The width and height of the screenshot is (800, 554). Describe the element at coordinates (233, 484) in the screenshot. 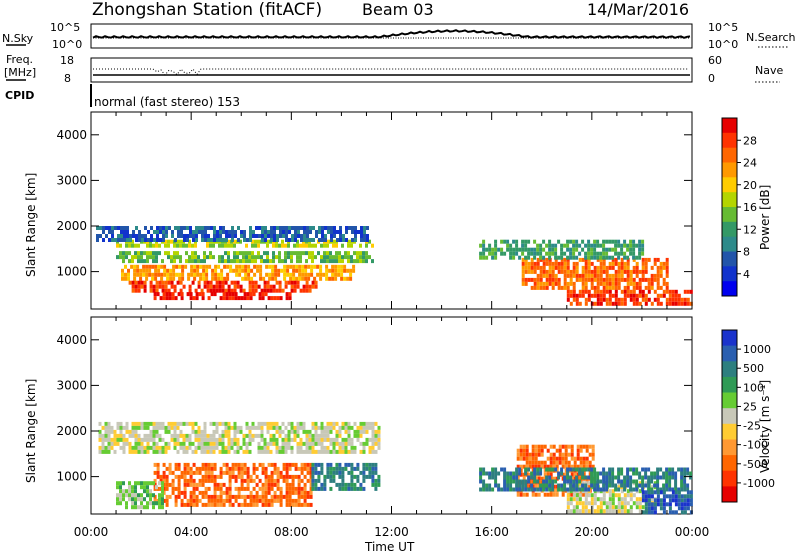

I see `velocity-echo-band` at that location.